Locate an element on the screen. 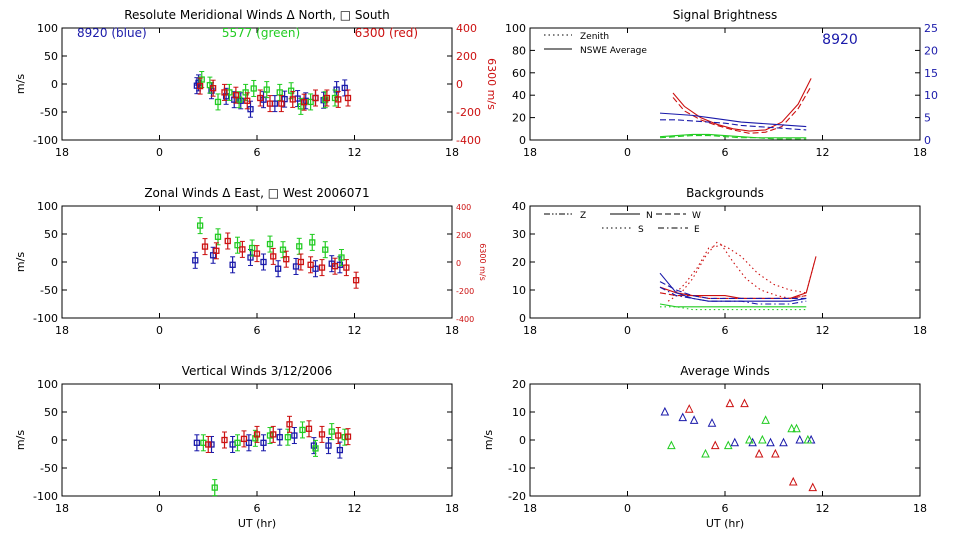 The width and height of the screenshot is (960, 540). legend-item: Zenith is located at coordinates (594, 37).